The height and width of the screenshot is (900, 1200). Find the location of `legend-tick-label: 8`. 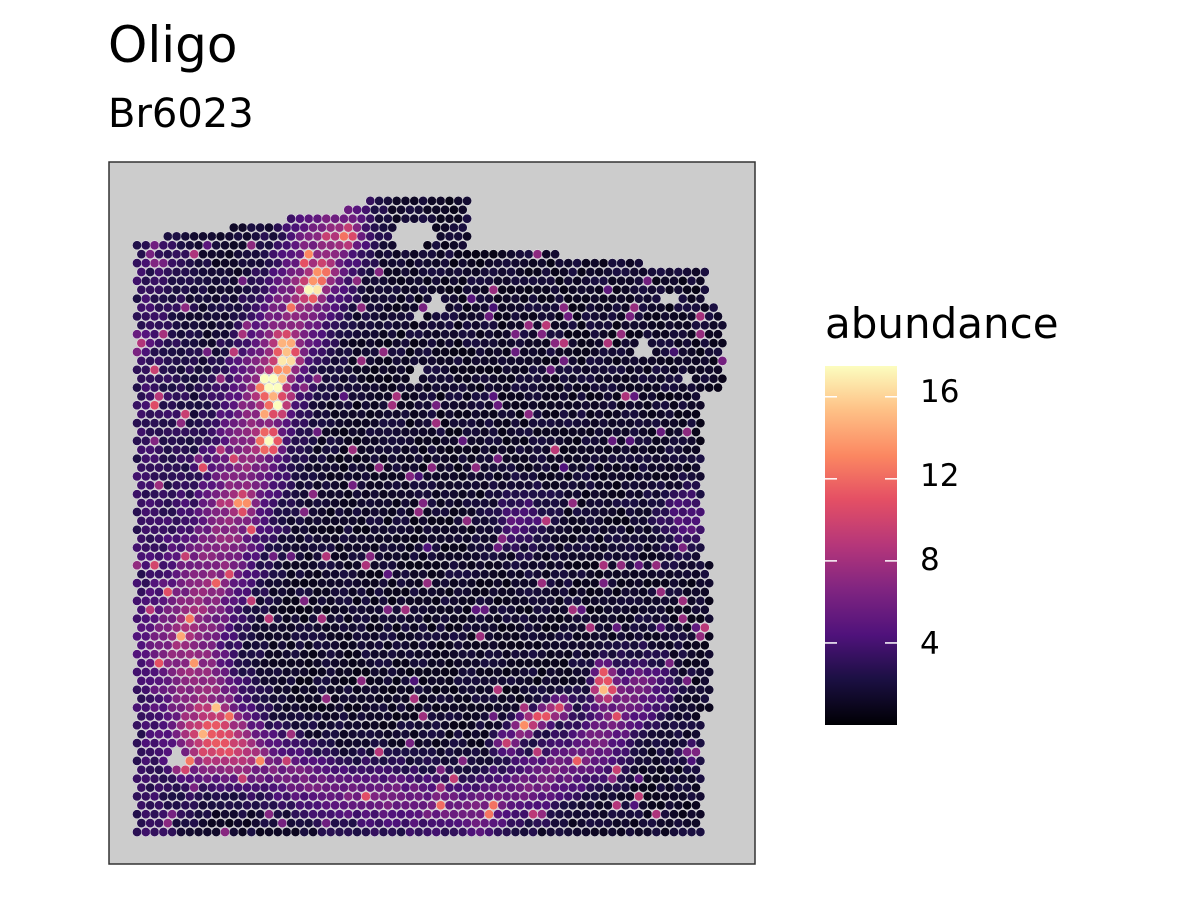

legend-tick-label: 8 is located at coordinates (930, 560).